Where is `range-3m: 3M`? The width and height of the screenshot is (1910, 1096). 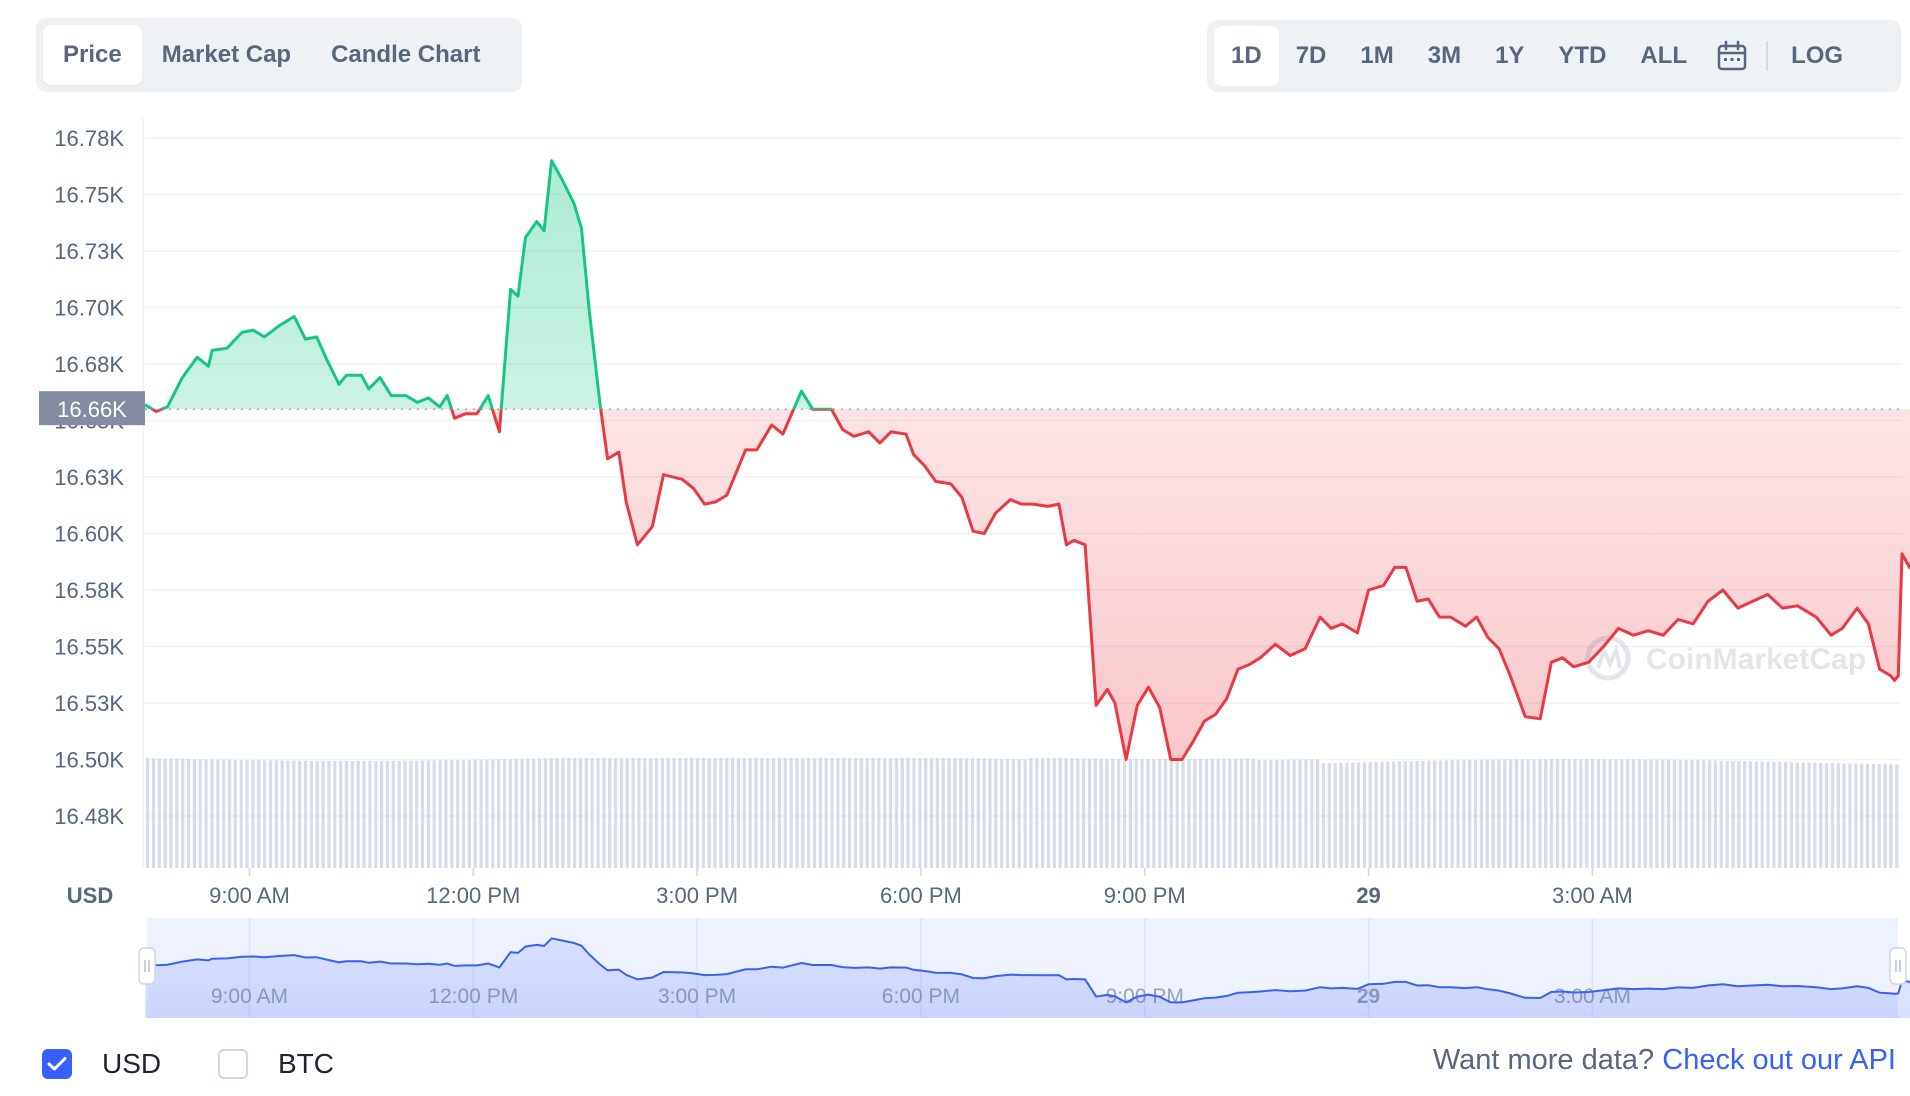
range-3m: 3M is located at coordinates (1444, 55).